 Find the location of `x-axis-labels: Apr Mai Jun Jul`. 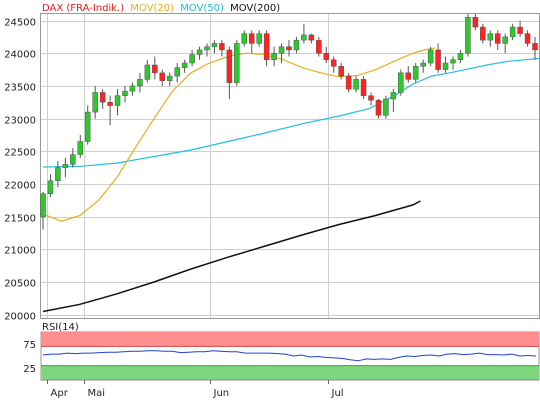

x-axis-labels: Apr Mai Jun Jul is located at coordinates (195, 389).